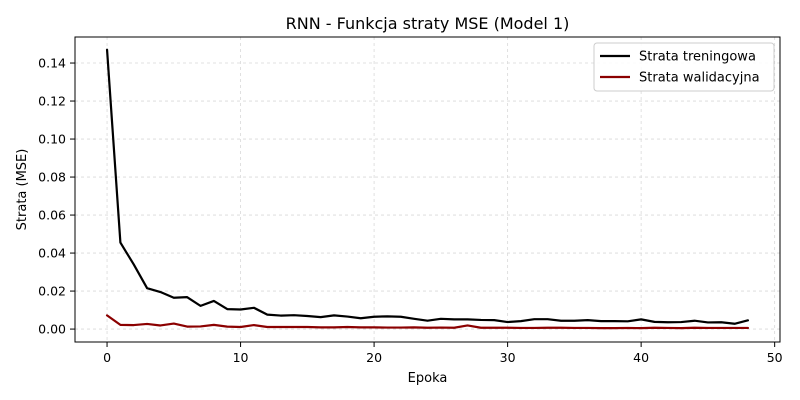  What do you see at coordinates (52, 291) in the screenshot?
I see `y-tick-label: 0.02` at bounding box center [52, 291].